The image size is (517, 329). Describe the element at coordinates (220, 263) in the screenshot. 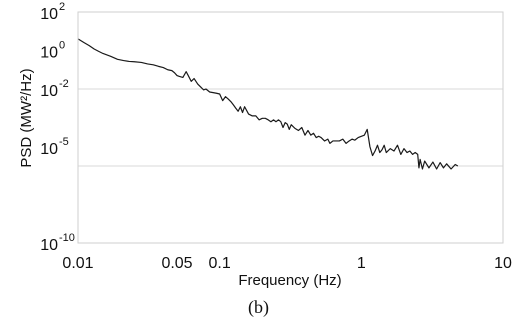

I see `x-tick-label: 0.1` at that location.